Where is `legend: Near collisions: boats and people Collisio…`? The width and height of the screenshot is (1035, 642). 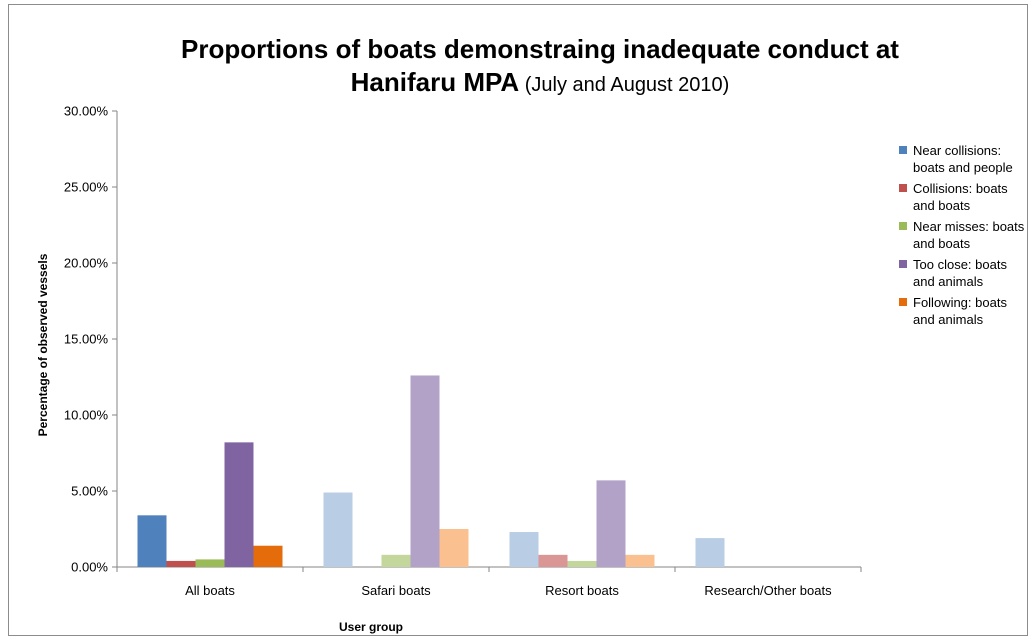 legend: Near collisions: boats and people Collisio… is located at coordinates (962, 235).